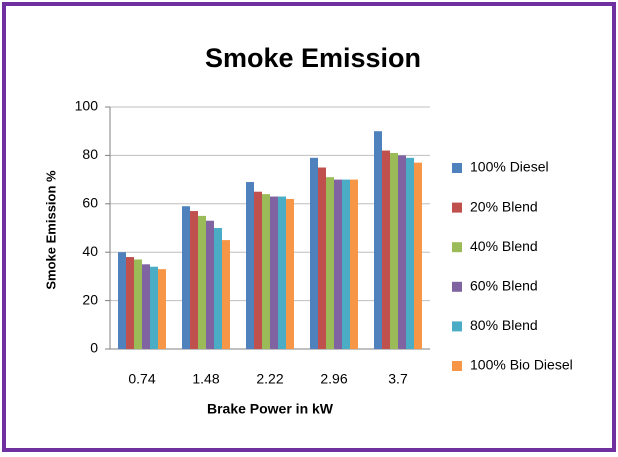  What do you see at coordinates (90, 203) in the screenshot?
I see `y-tick-label: 60` at bounding box center [90, 203].